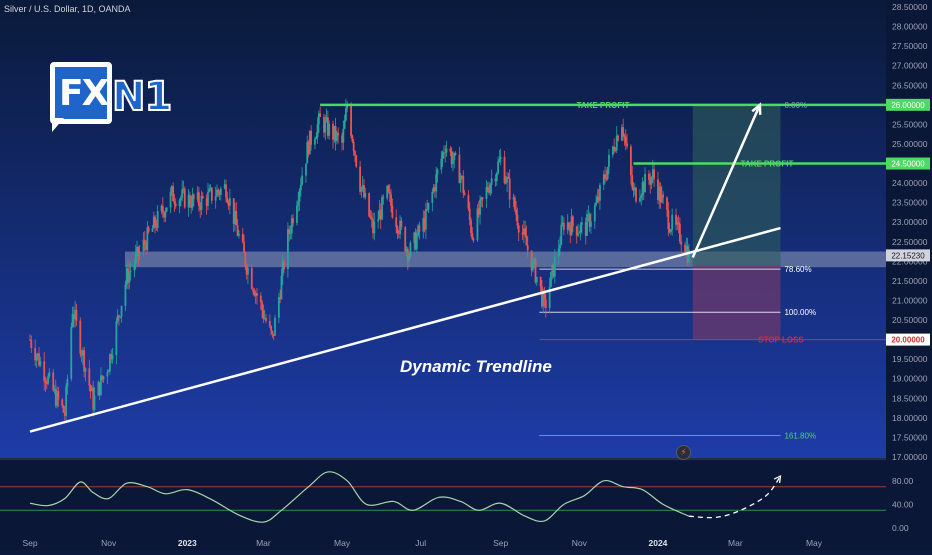 This screenshot has height=555, width=932. What do you see at coordinates (109, 543) in the screenshot?
I see `x-tick-label: Nov` at bounding box center [109, 543].